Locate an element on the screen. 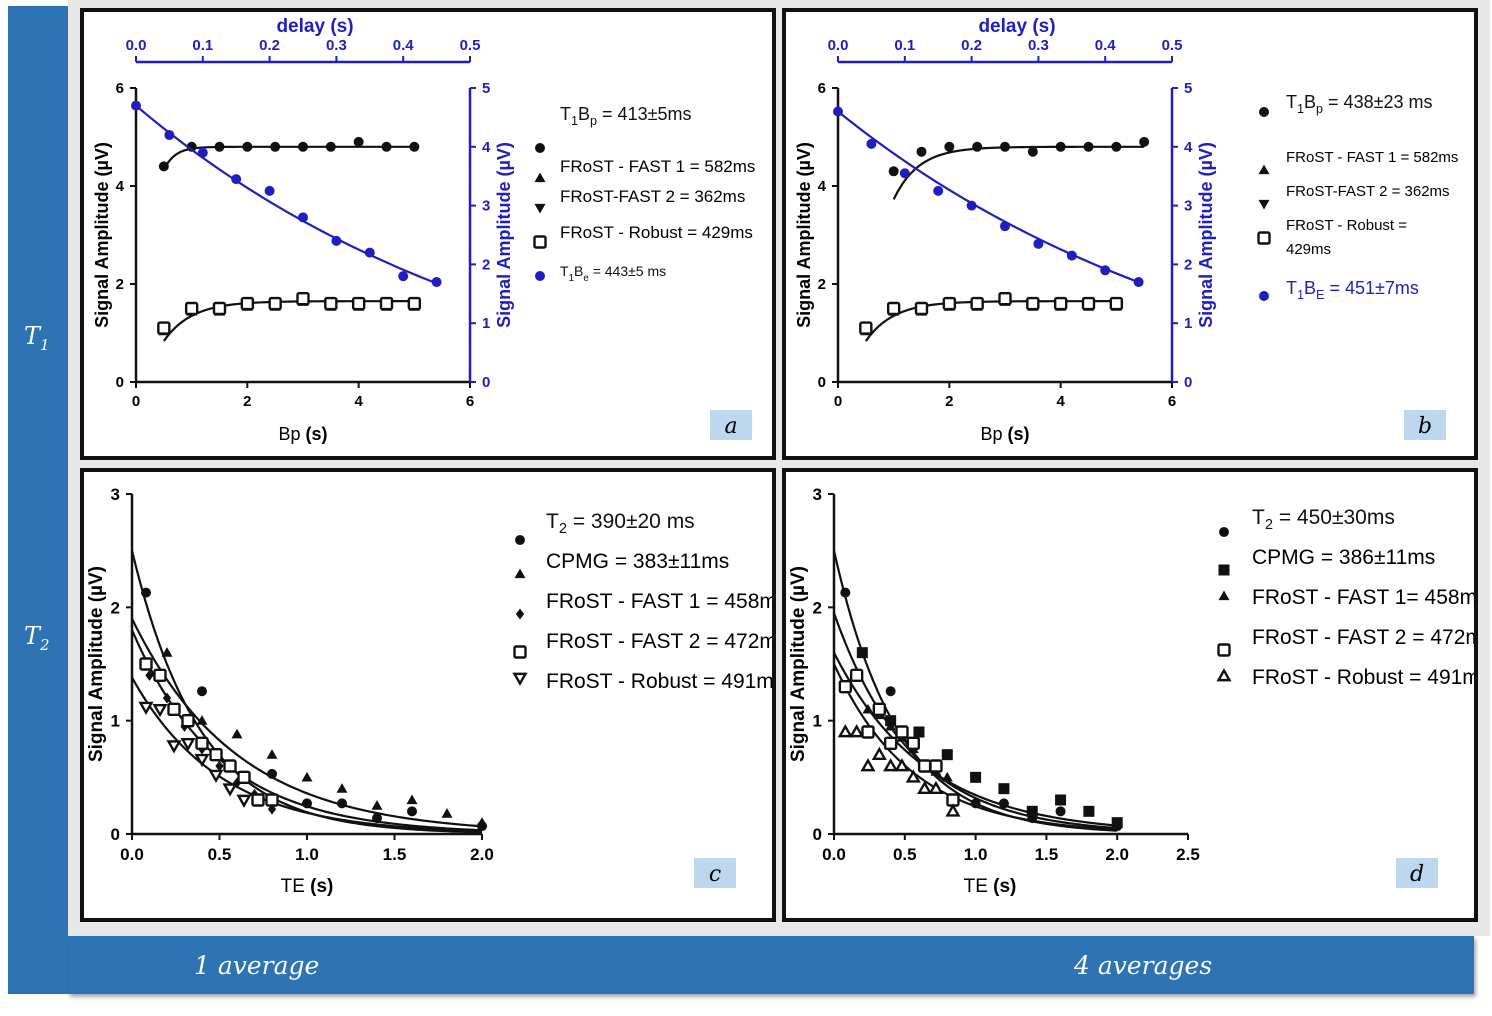  legend-label: FRoST - Robust = is located at coordinates (1346, 225).